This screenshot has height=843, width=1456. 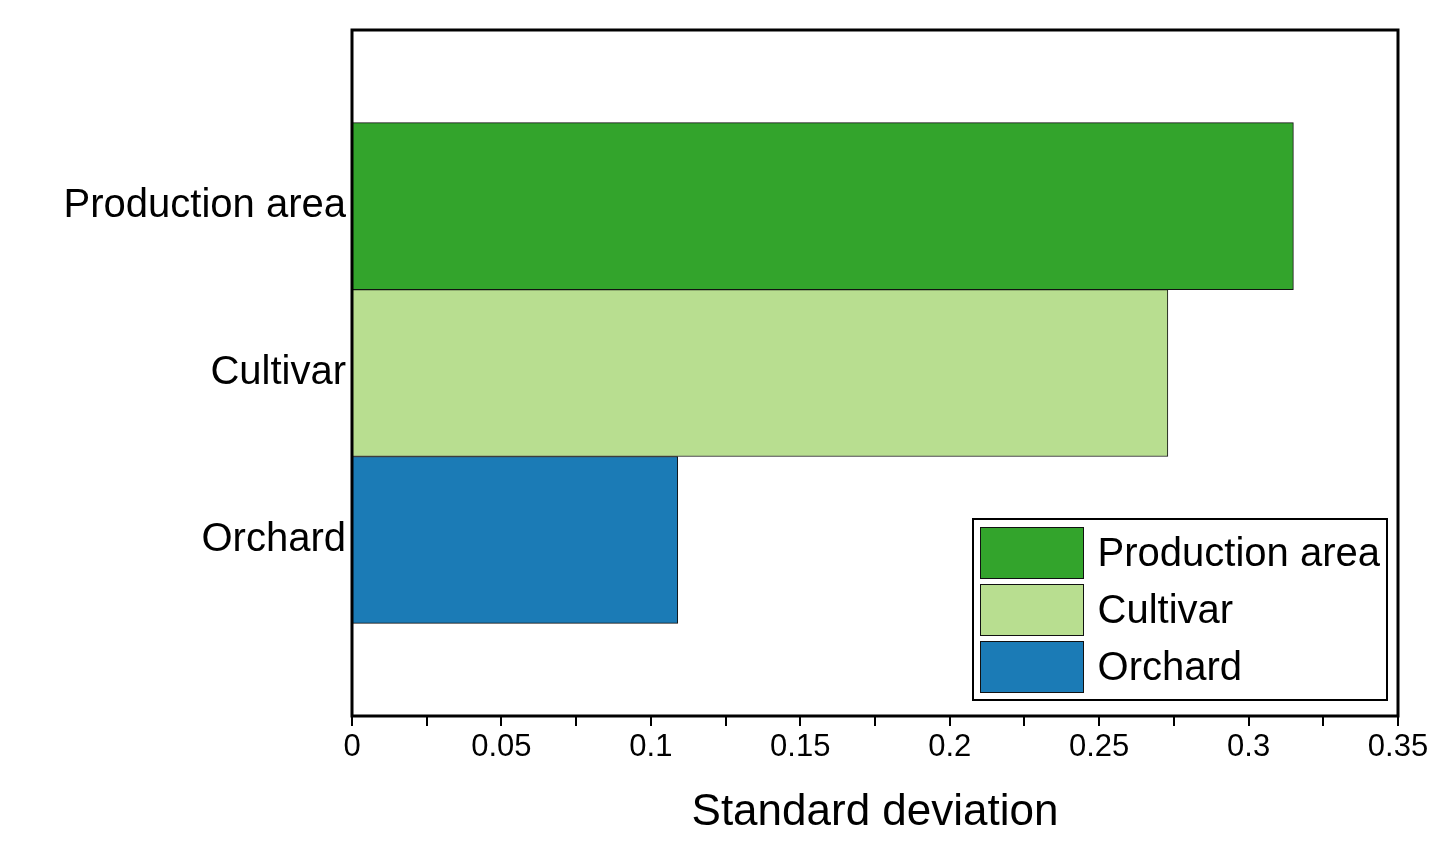 I want to click on x-tick-label: 0.35, so click(x=1398, y=746).